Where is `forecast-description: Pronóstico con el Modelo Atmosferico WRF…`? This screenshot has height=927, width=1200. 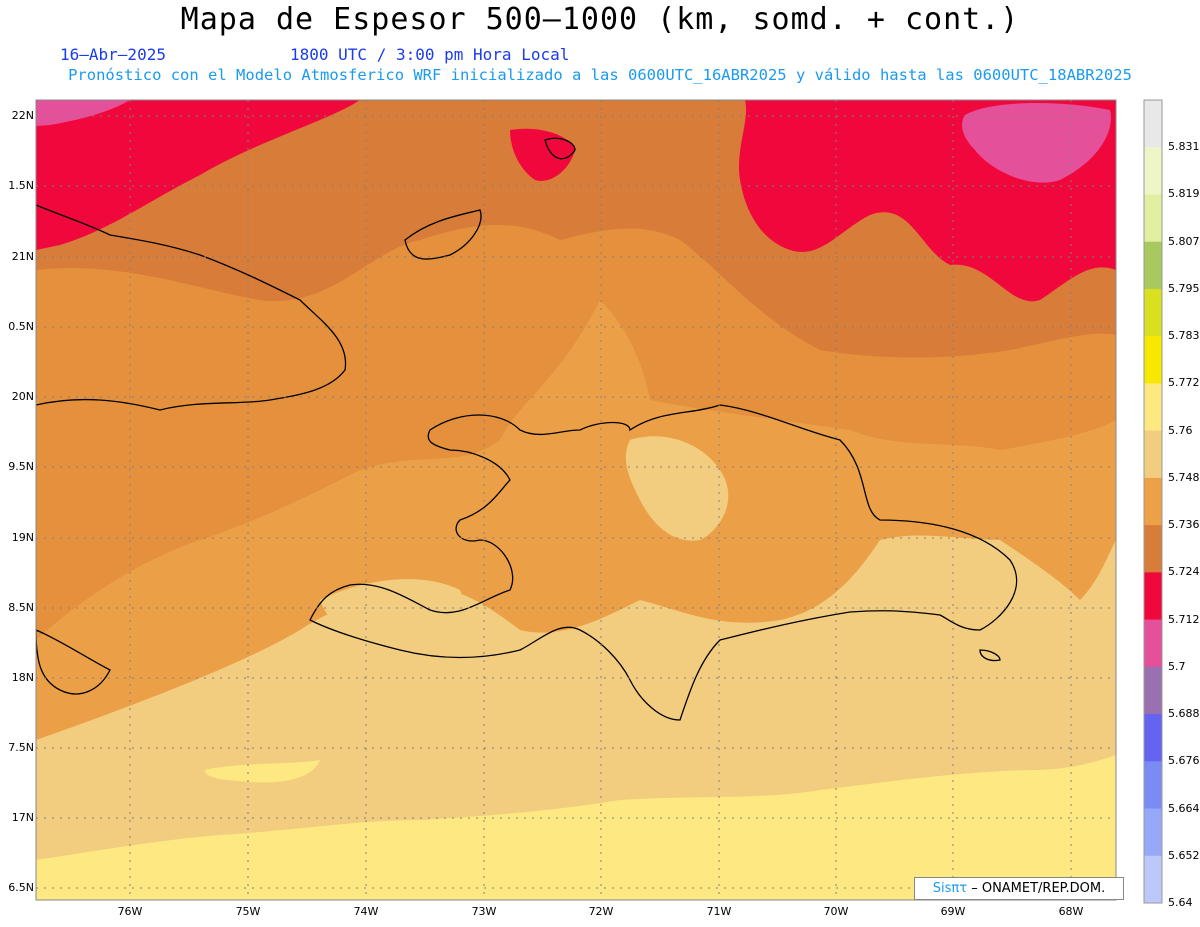
forecast-description: Pronóstico con el Modelo Atmosferico WRF… is located at coordinates (600, 75).